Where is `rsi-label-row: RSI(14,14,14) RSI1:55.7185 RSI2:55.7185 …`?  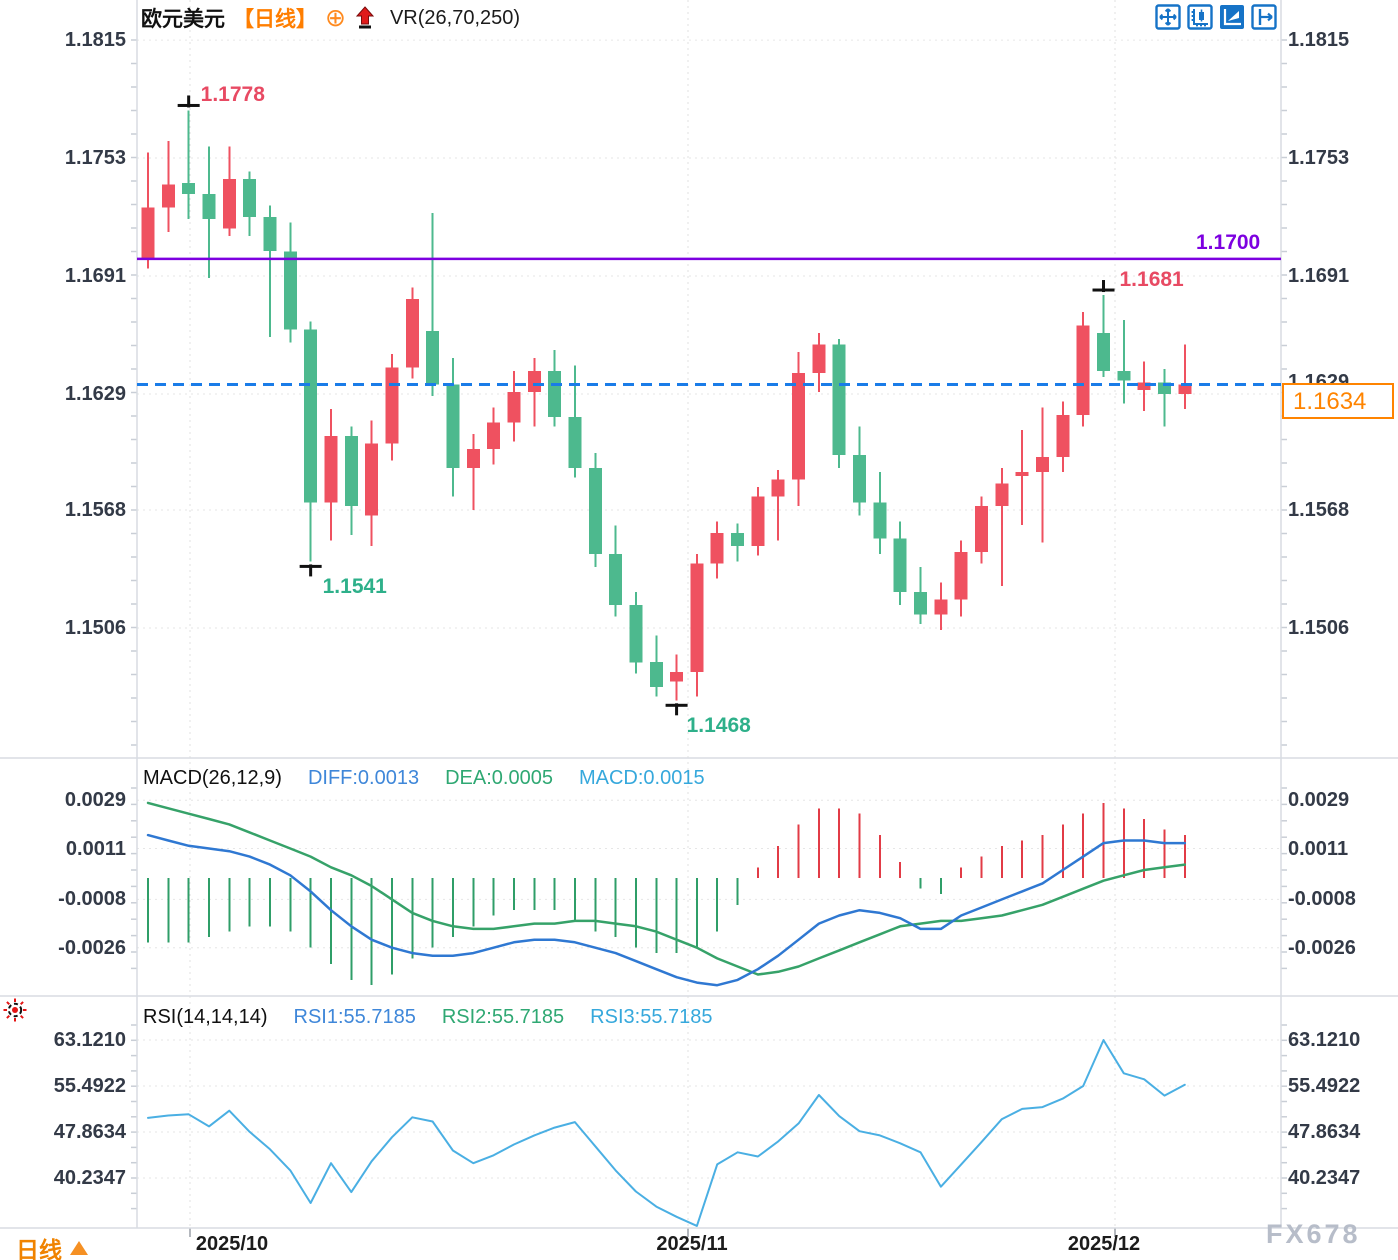 rsi-label-row: RSI(14,14,14) RSI1:55.7185 RSI2:55.7185 … is located at coordinates (428, 1017).